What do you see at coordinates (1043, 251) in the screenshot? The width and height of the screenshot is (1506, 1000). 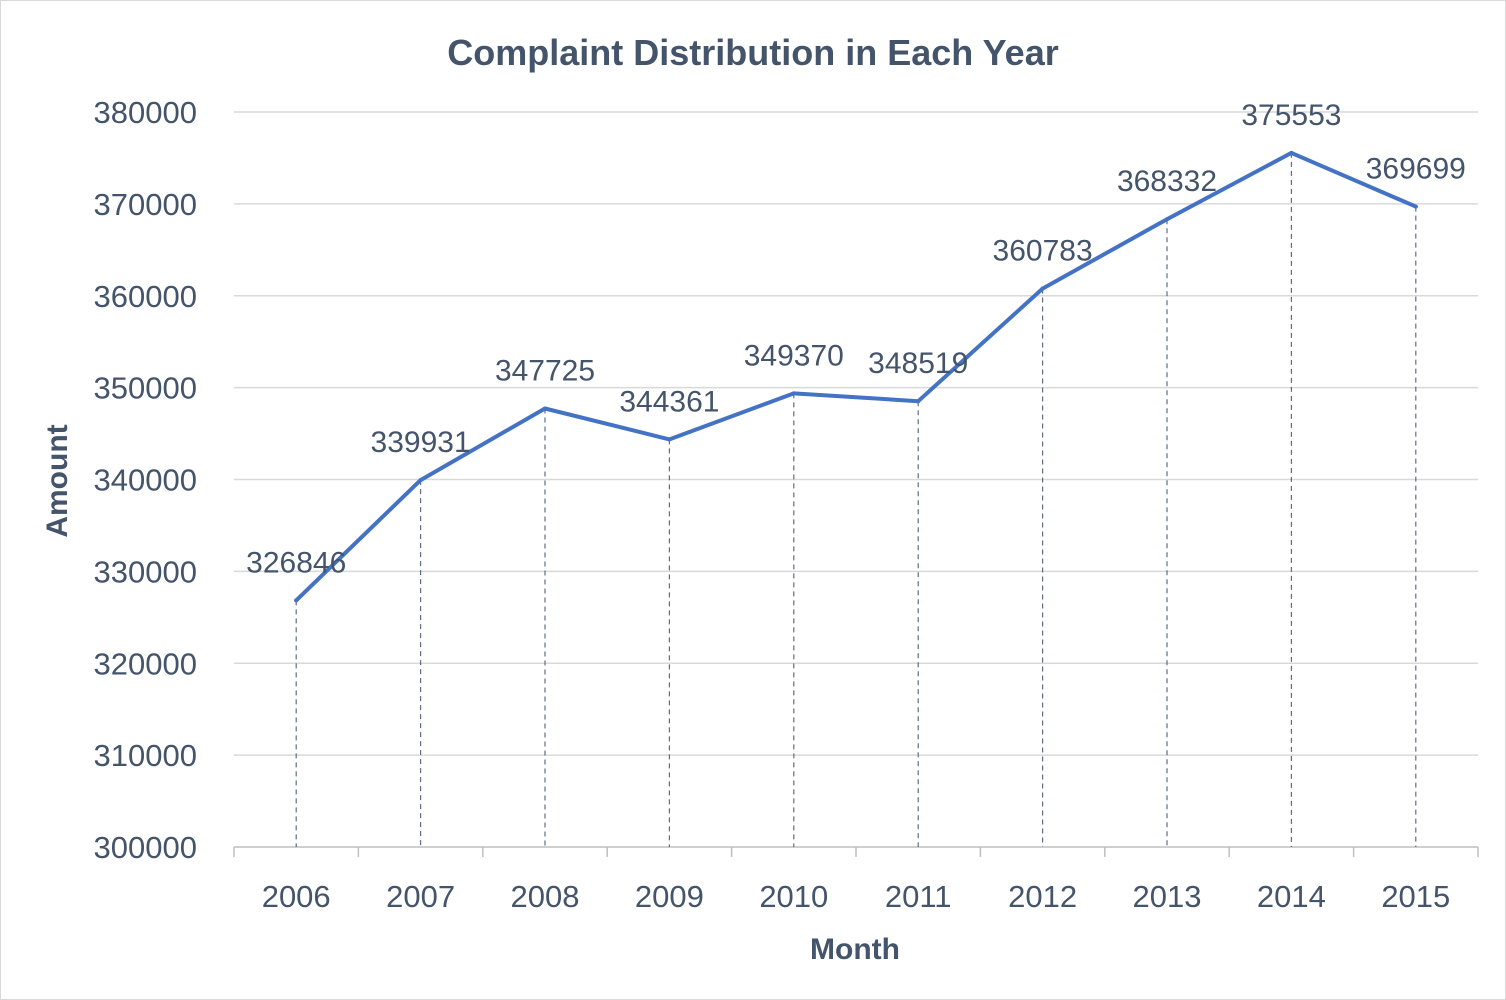 I see `data-label: 360783` at bounding box center [1043, 251].